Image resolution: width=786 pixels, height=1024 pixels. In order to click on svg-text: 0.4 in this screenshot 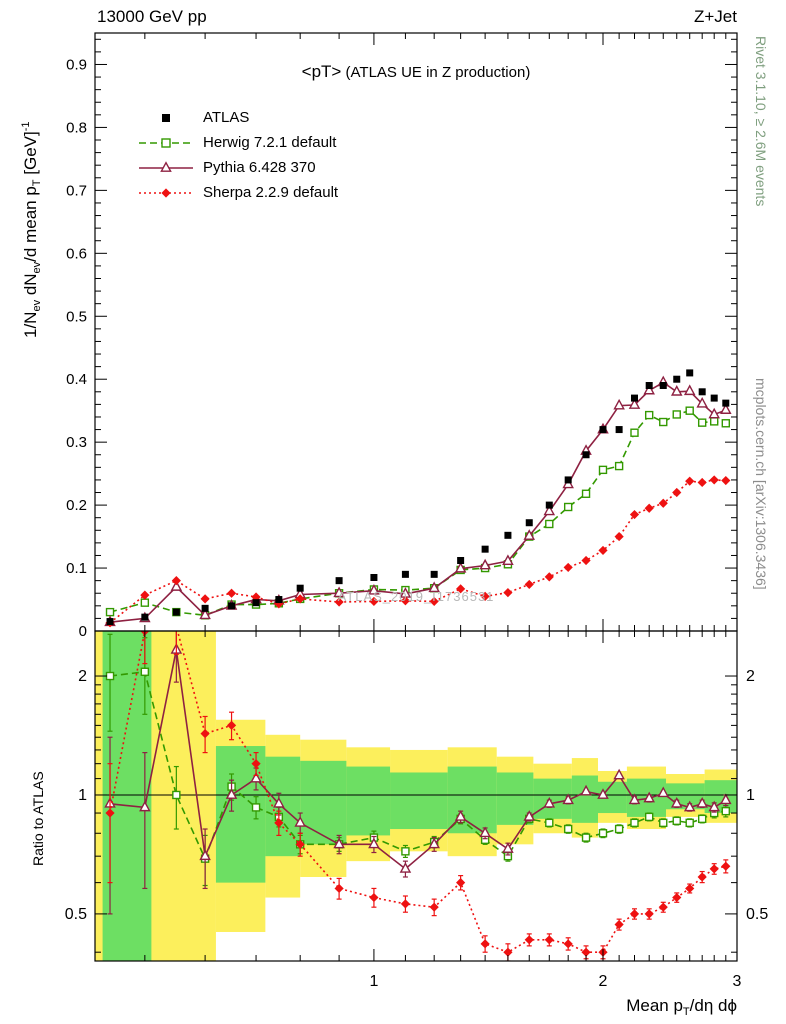, I will do `click(76, 379)`.